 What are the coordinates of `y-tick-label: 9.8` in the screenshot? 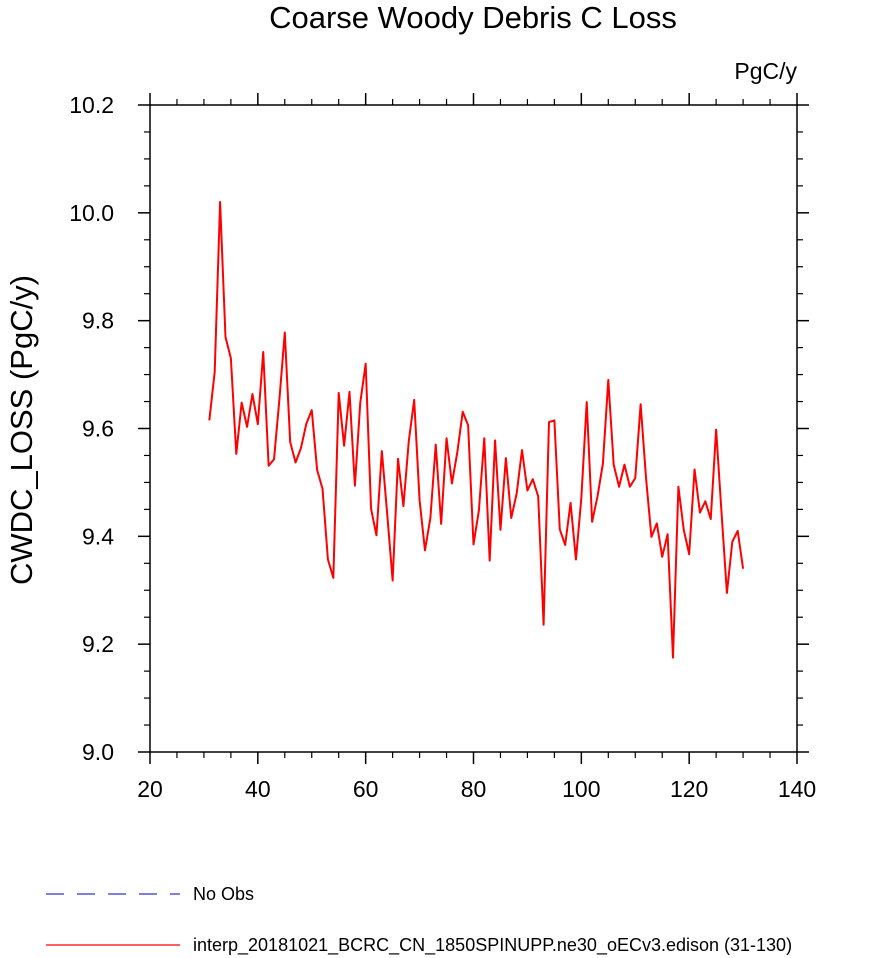 It's located at (98, 321).